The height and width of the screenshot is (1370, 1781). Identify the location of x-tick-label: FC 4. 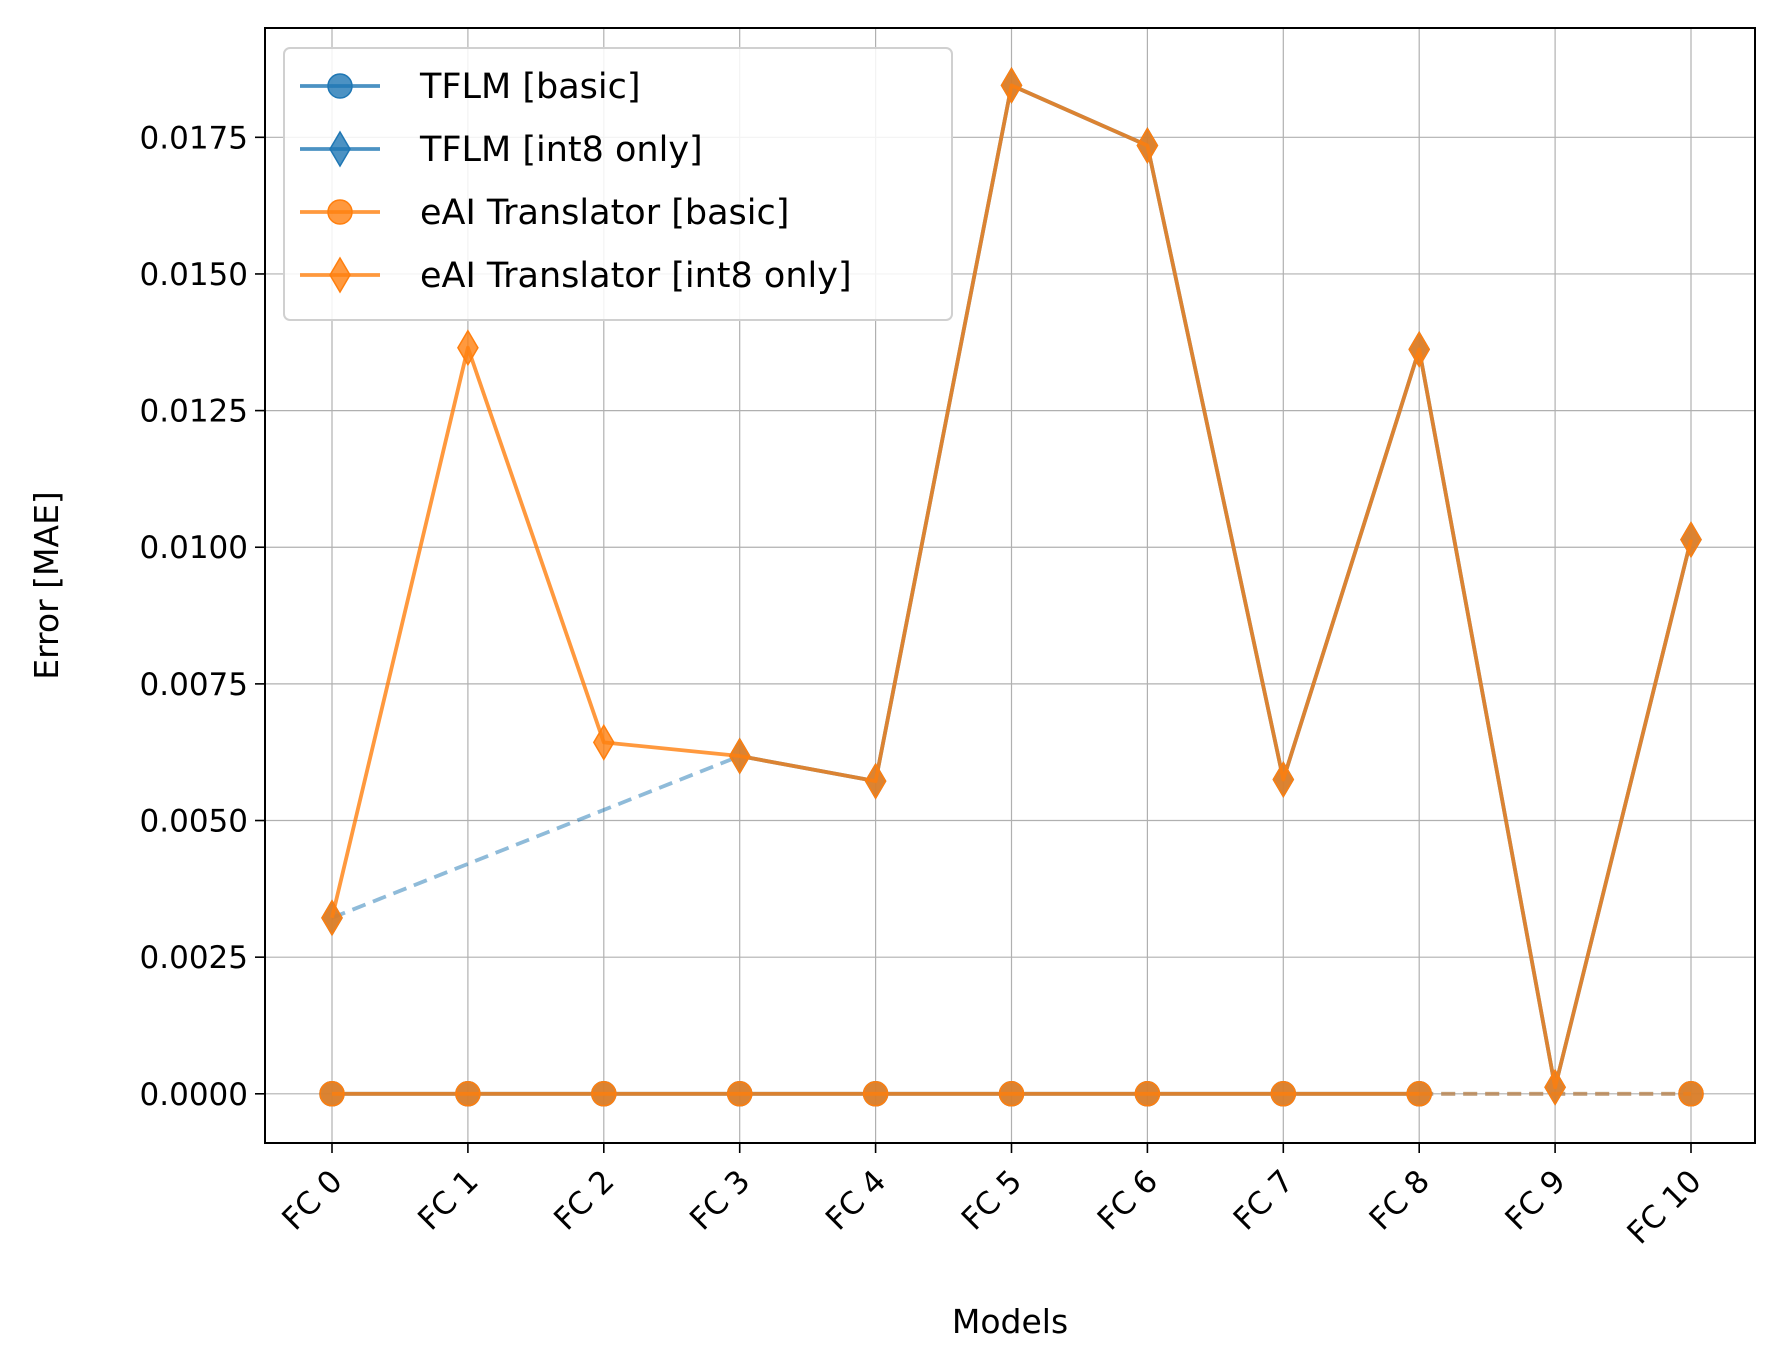
(856, 1200).